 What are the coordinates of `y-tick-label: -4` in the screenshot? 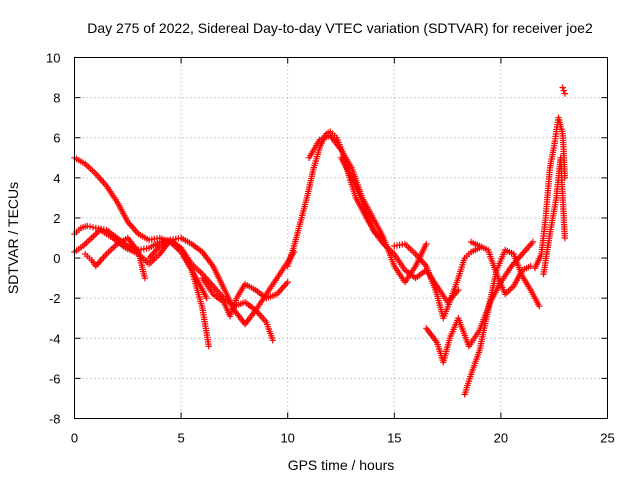 It's located at (55, 338).